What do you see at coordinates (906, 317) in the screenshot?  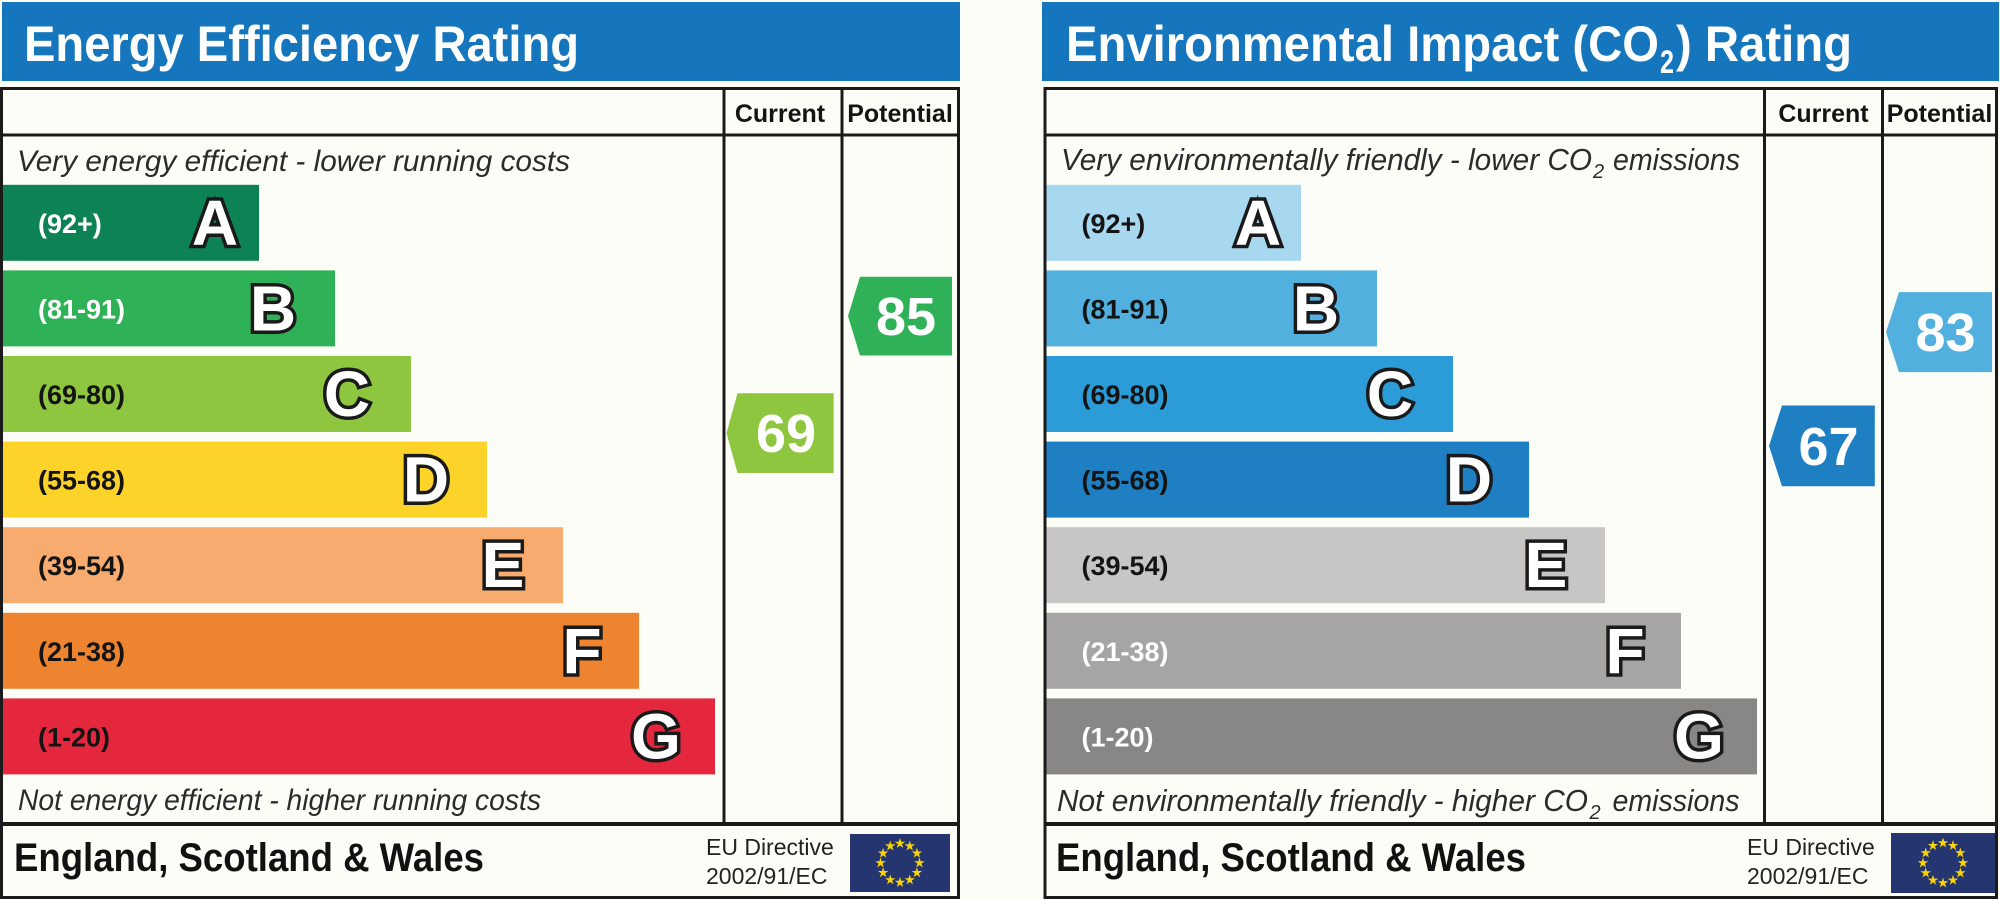 I see `svg-text: 85` at bounding box center [906, 317].